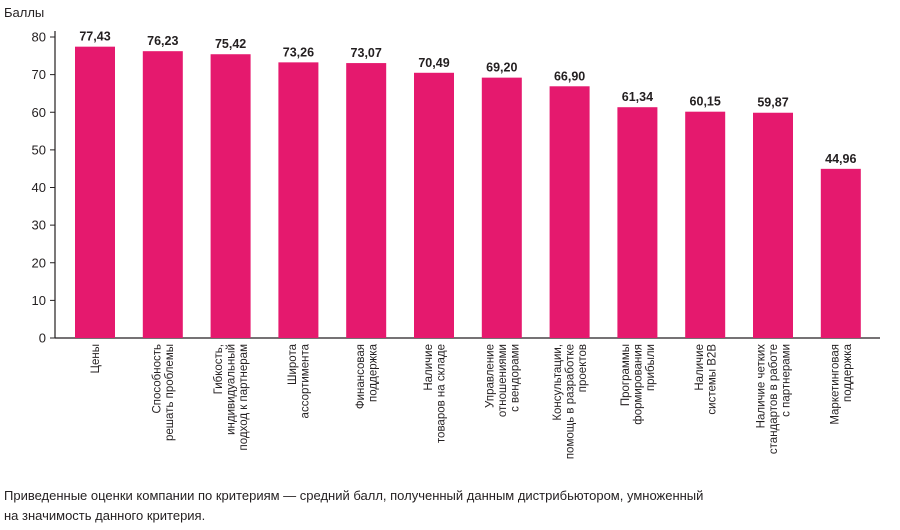  Describe the element at coordinates (558, 382) in the screenshot. I see `x-tick-label-line: Консультации,` at that location.